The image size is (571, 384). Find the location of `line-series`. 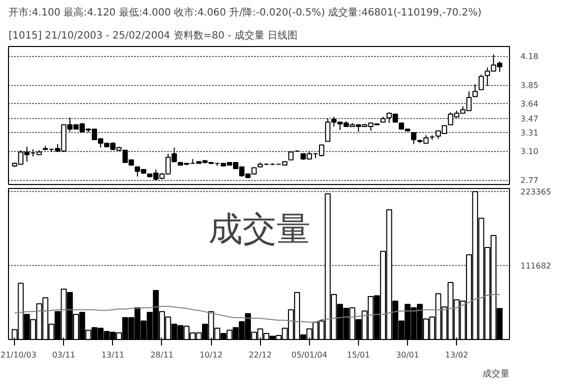

line-series is located at coordinates (257, 308).